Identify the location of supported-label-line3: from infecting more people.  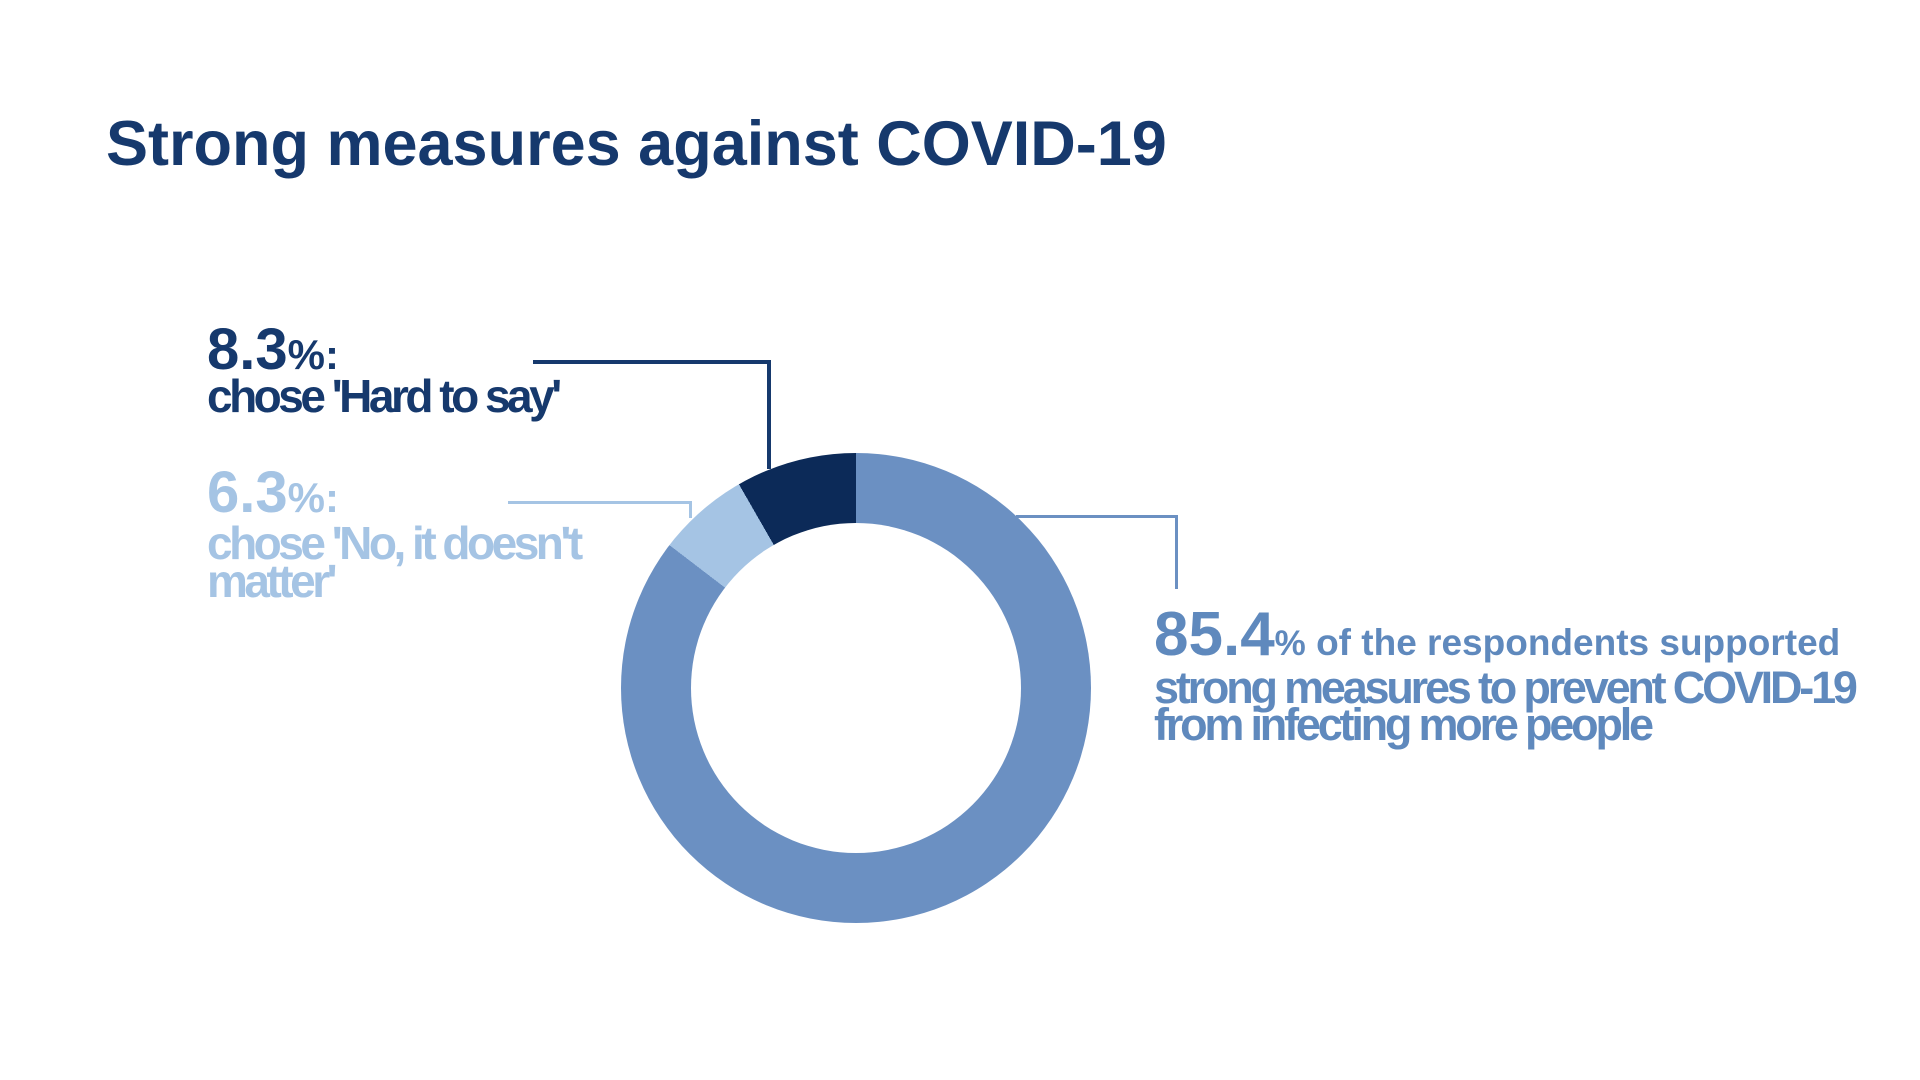
(1404, 724).